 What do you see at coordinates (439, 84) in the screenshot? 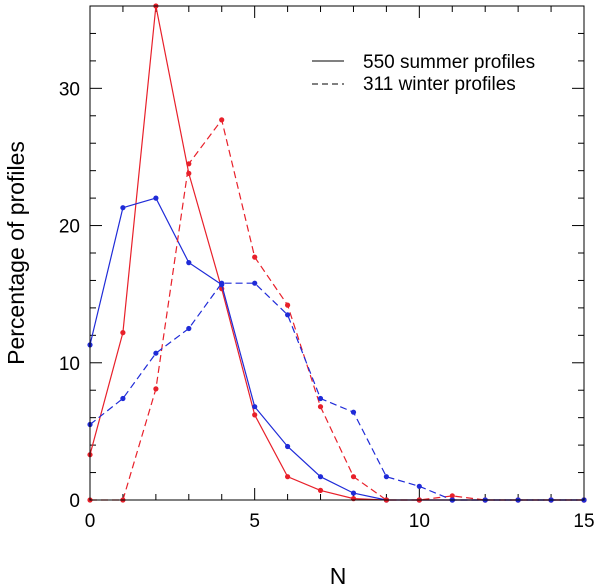
I see `legend-label-winter: 311 winter profiles` at bounding box center [439, 84].